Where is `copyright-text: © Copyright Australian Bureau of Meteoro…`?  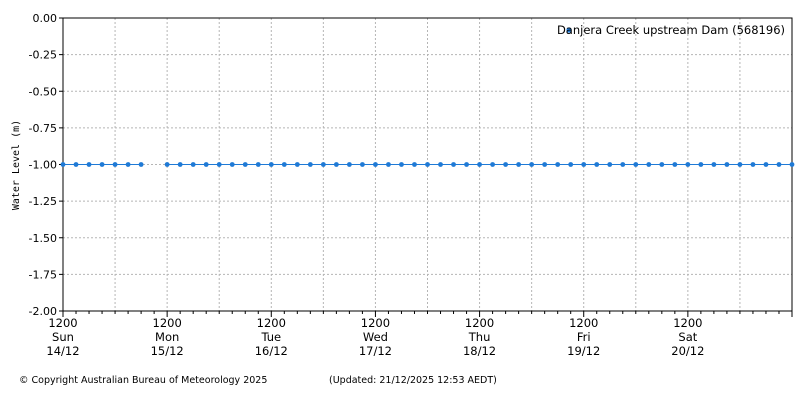 copyright-text: © Copyright Australian Bureau of Meteoro… is located at coordinates (143, 380).